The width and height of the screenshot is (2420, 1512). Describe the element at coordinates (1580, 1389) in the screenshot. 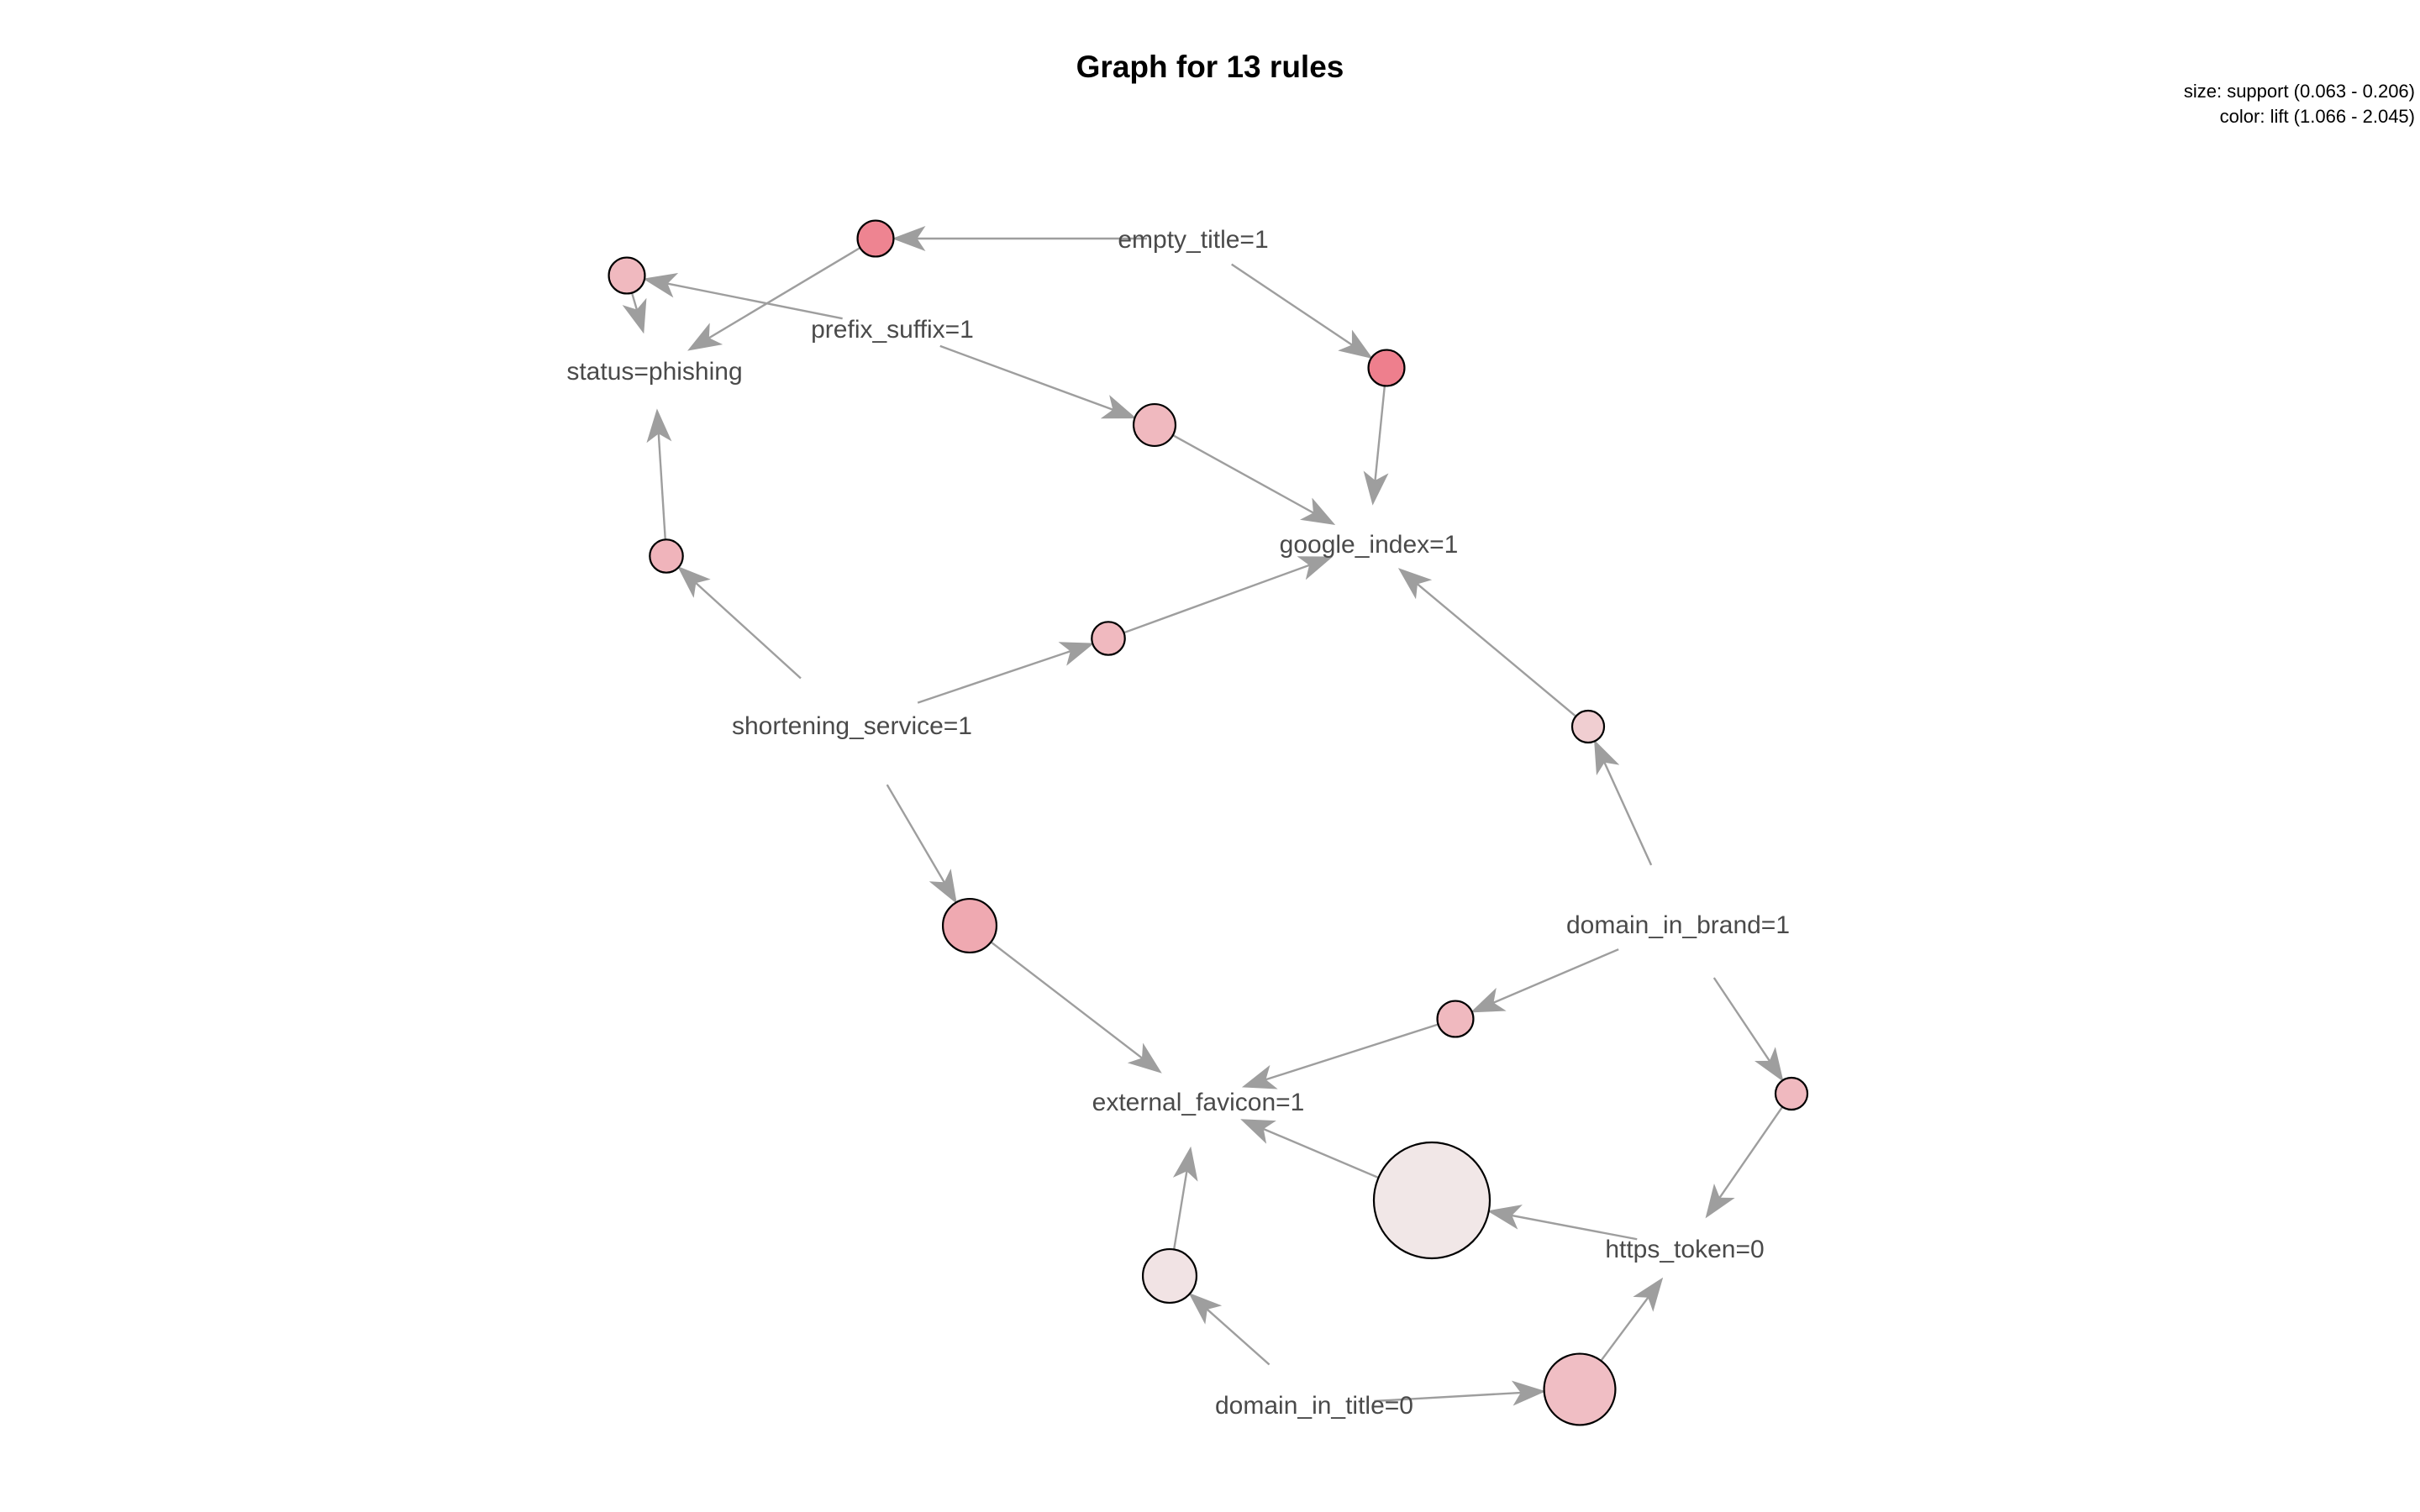

I see `rule-node-r13` at that location.